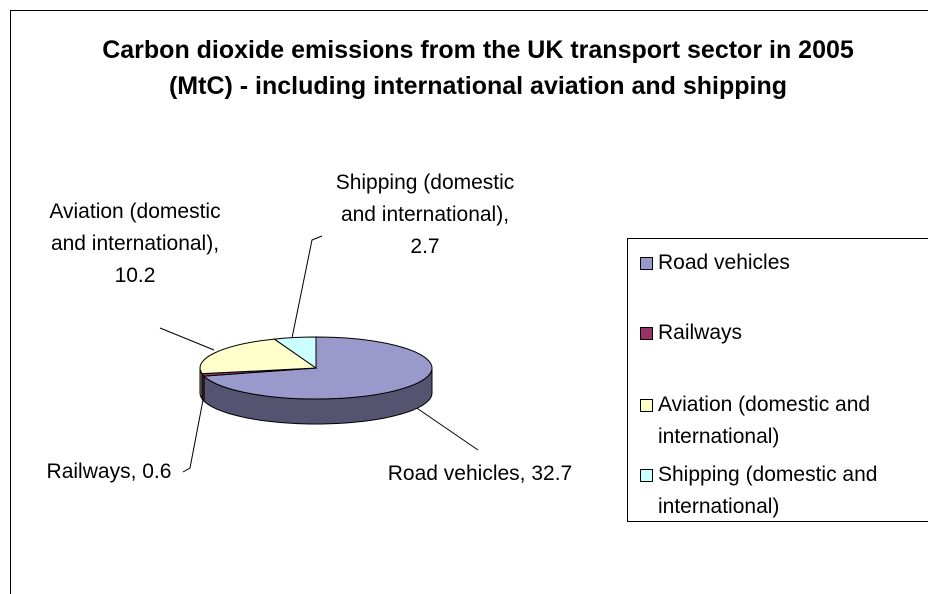 Image resolution: width=928 pixels, height=594 pixels. What do you see at coordinates (764, 420) in the screenshot?
I see `legend-label: Aviation (domestic and international)` at bounding box center [764, 420].